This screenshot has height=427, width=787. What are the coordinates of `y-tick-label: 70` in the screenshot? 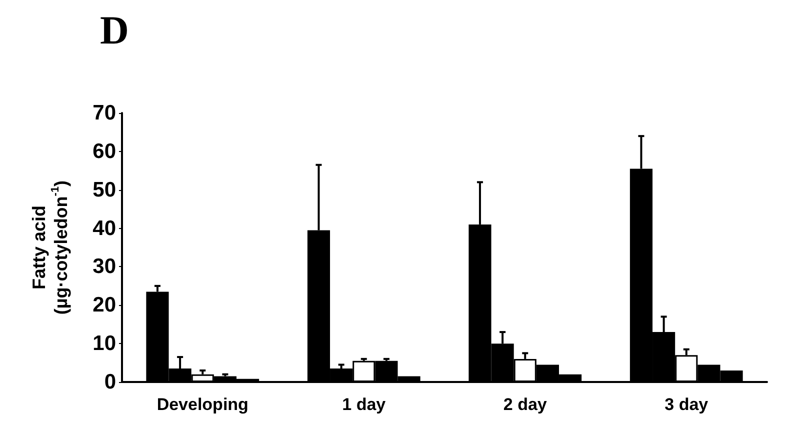 It's located at (104, 113).